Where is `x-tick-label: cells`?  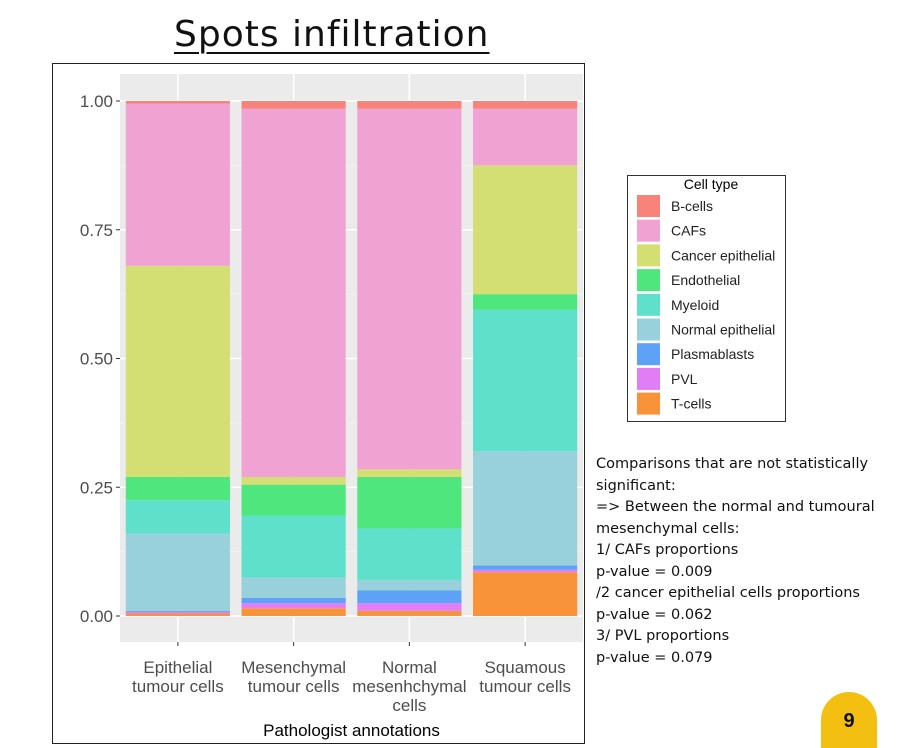 x-tick-label: cells is located at coordinates (409, 705).